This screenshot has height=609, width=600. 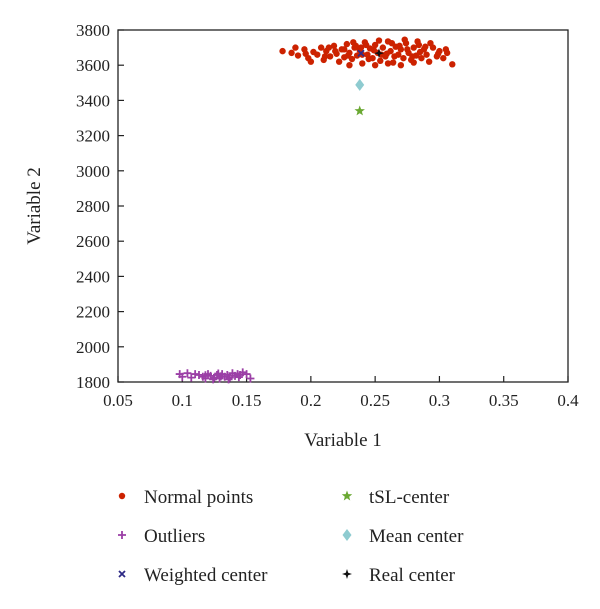 I want to click on x-tick-label: 0.15, so click(x=247, y=400).